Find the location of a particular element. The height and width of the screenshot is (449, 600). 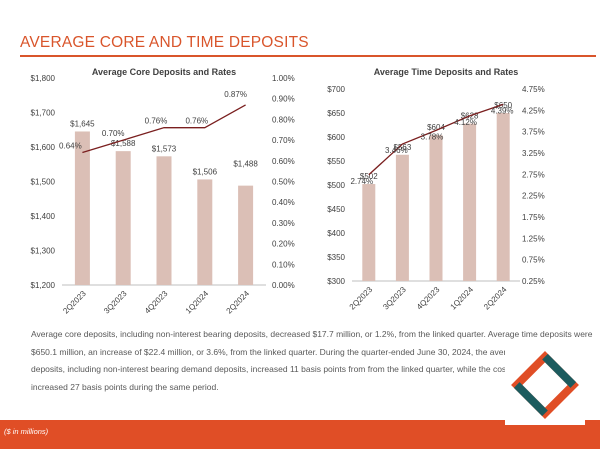

time-y2-tick-label: 3.75% is located at coordinates (533, 132).